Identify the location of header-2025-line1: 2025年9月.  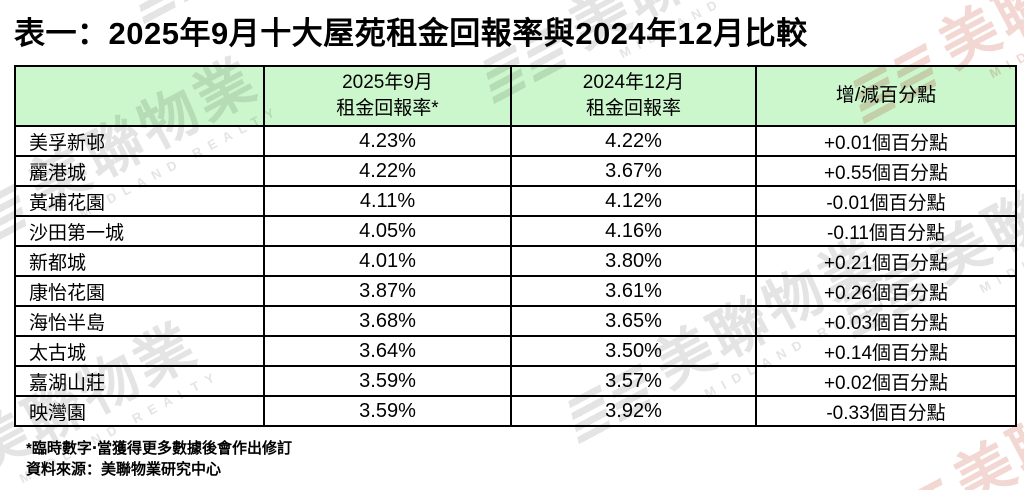
(387, 82).